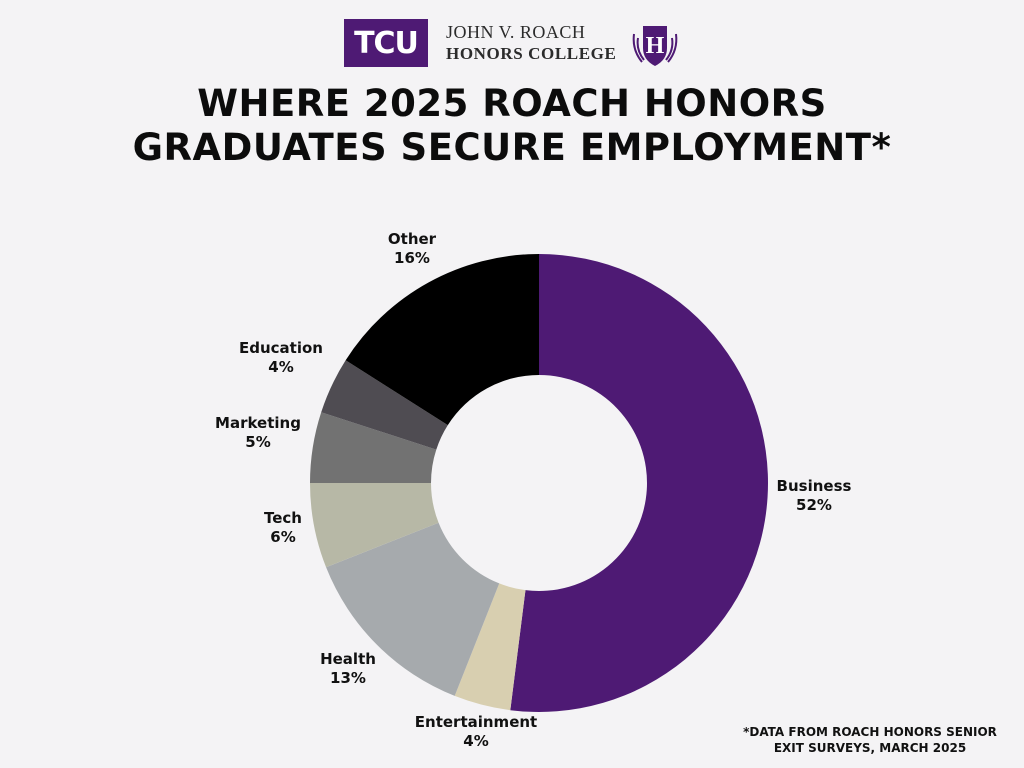 The image size is (1024, 768). Describe the element at coordinates (281, 348) in the screenshot. I see `slice-label-education: Education` at that location.